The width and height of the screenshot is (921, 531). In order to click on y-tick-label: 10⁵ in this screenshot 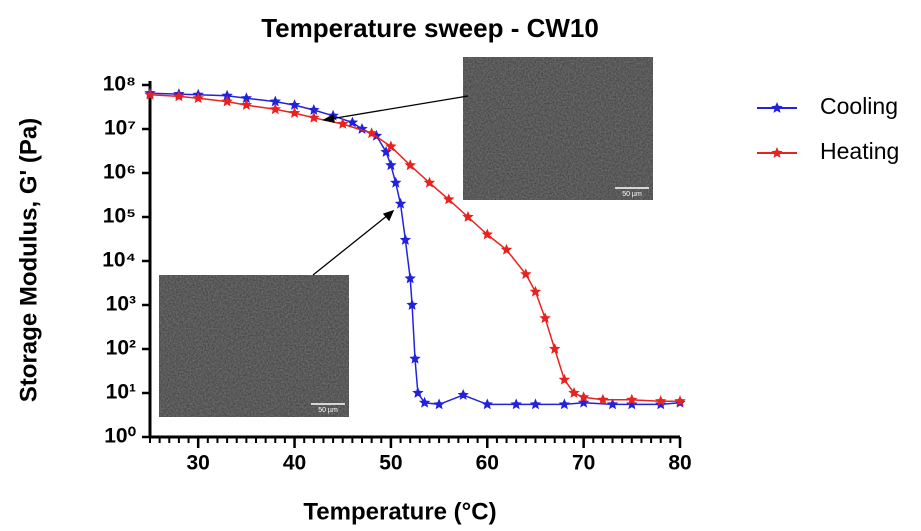, I will do `click(119, 216)`.